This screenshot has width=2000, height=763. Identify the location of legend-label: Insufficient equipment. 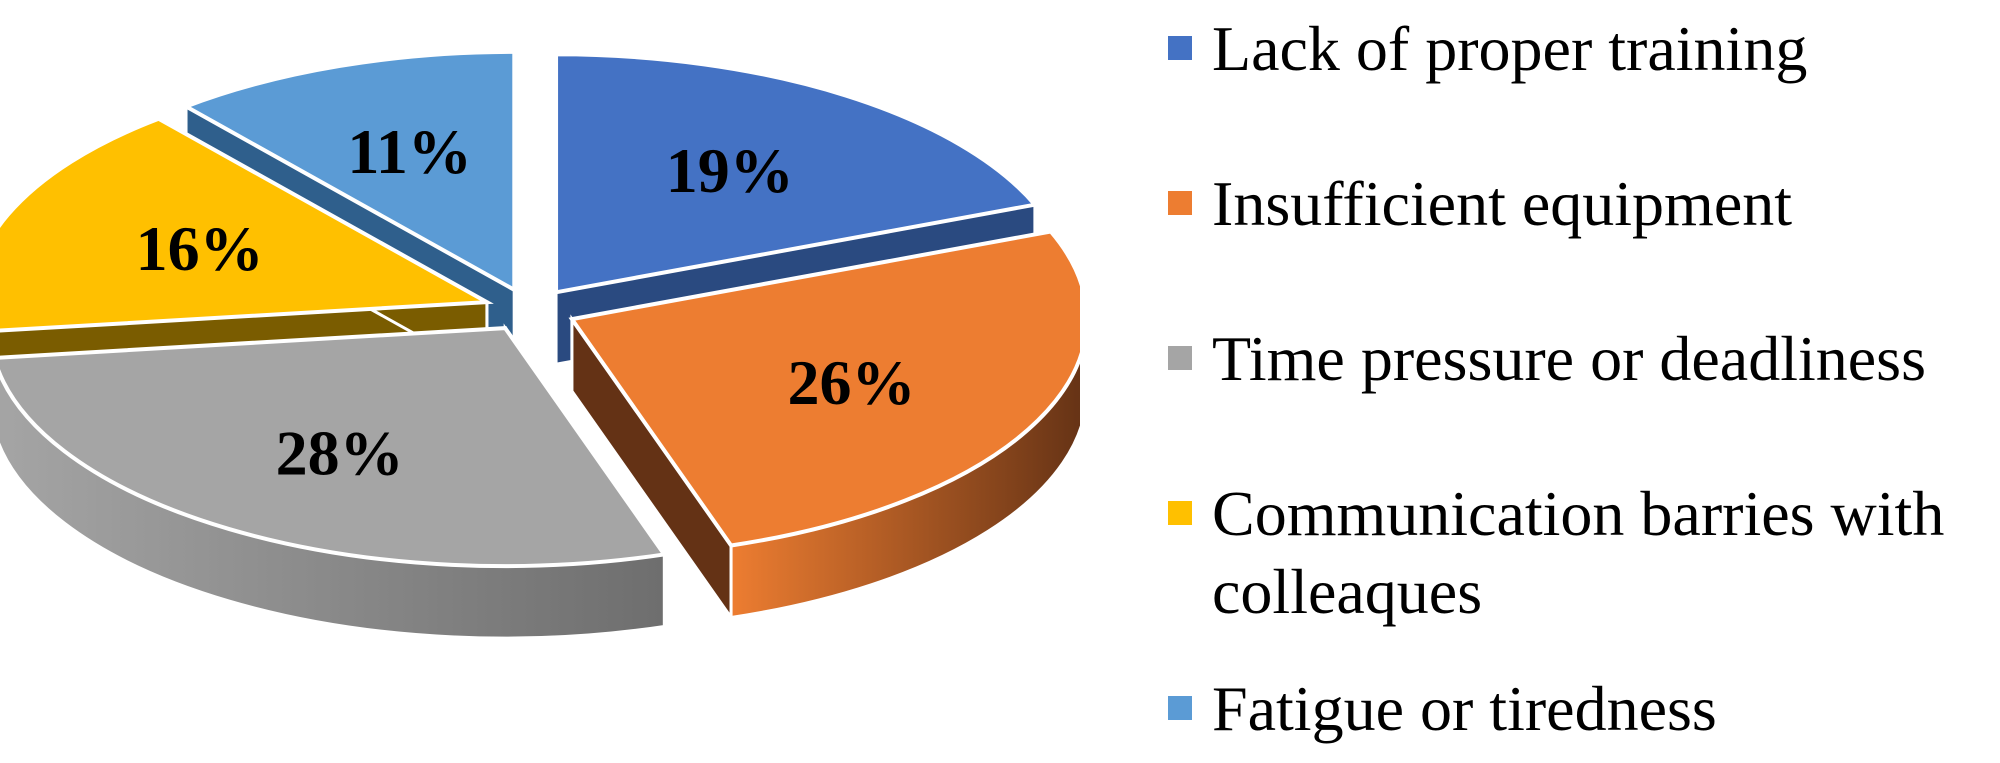
(1502, 203).